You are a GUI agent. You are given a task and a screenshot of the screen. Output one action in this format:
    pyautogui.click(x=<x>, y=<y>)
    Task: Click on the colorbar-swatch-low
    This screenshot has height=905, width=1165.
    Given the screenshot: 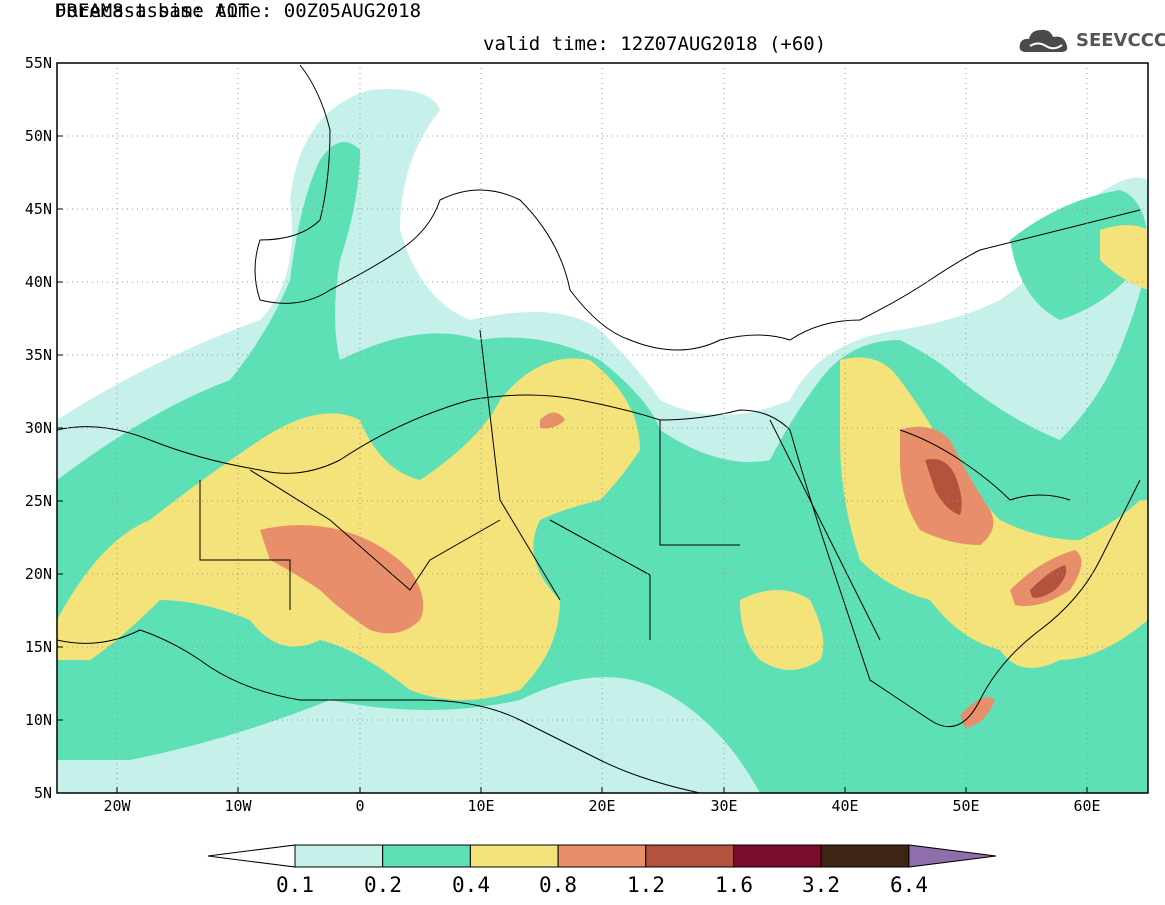 What is the action you would take?
    pyautogui.click(x=251, y=856)
    